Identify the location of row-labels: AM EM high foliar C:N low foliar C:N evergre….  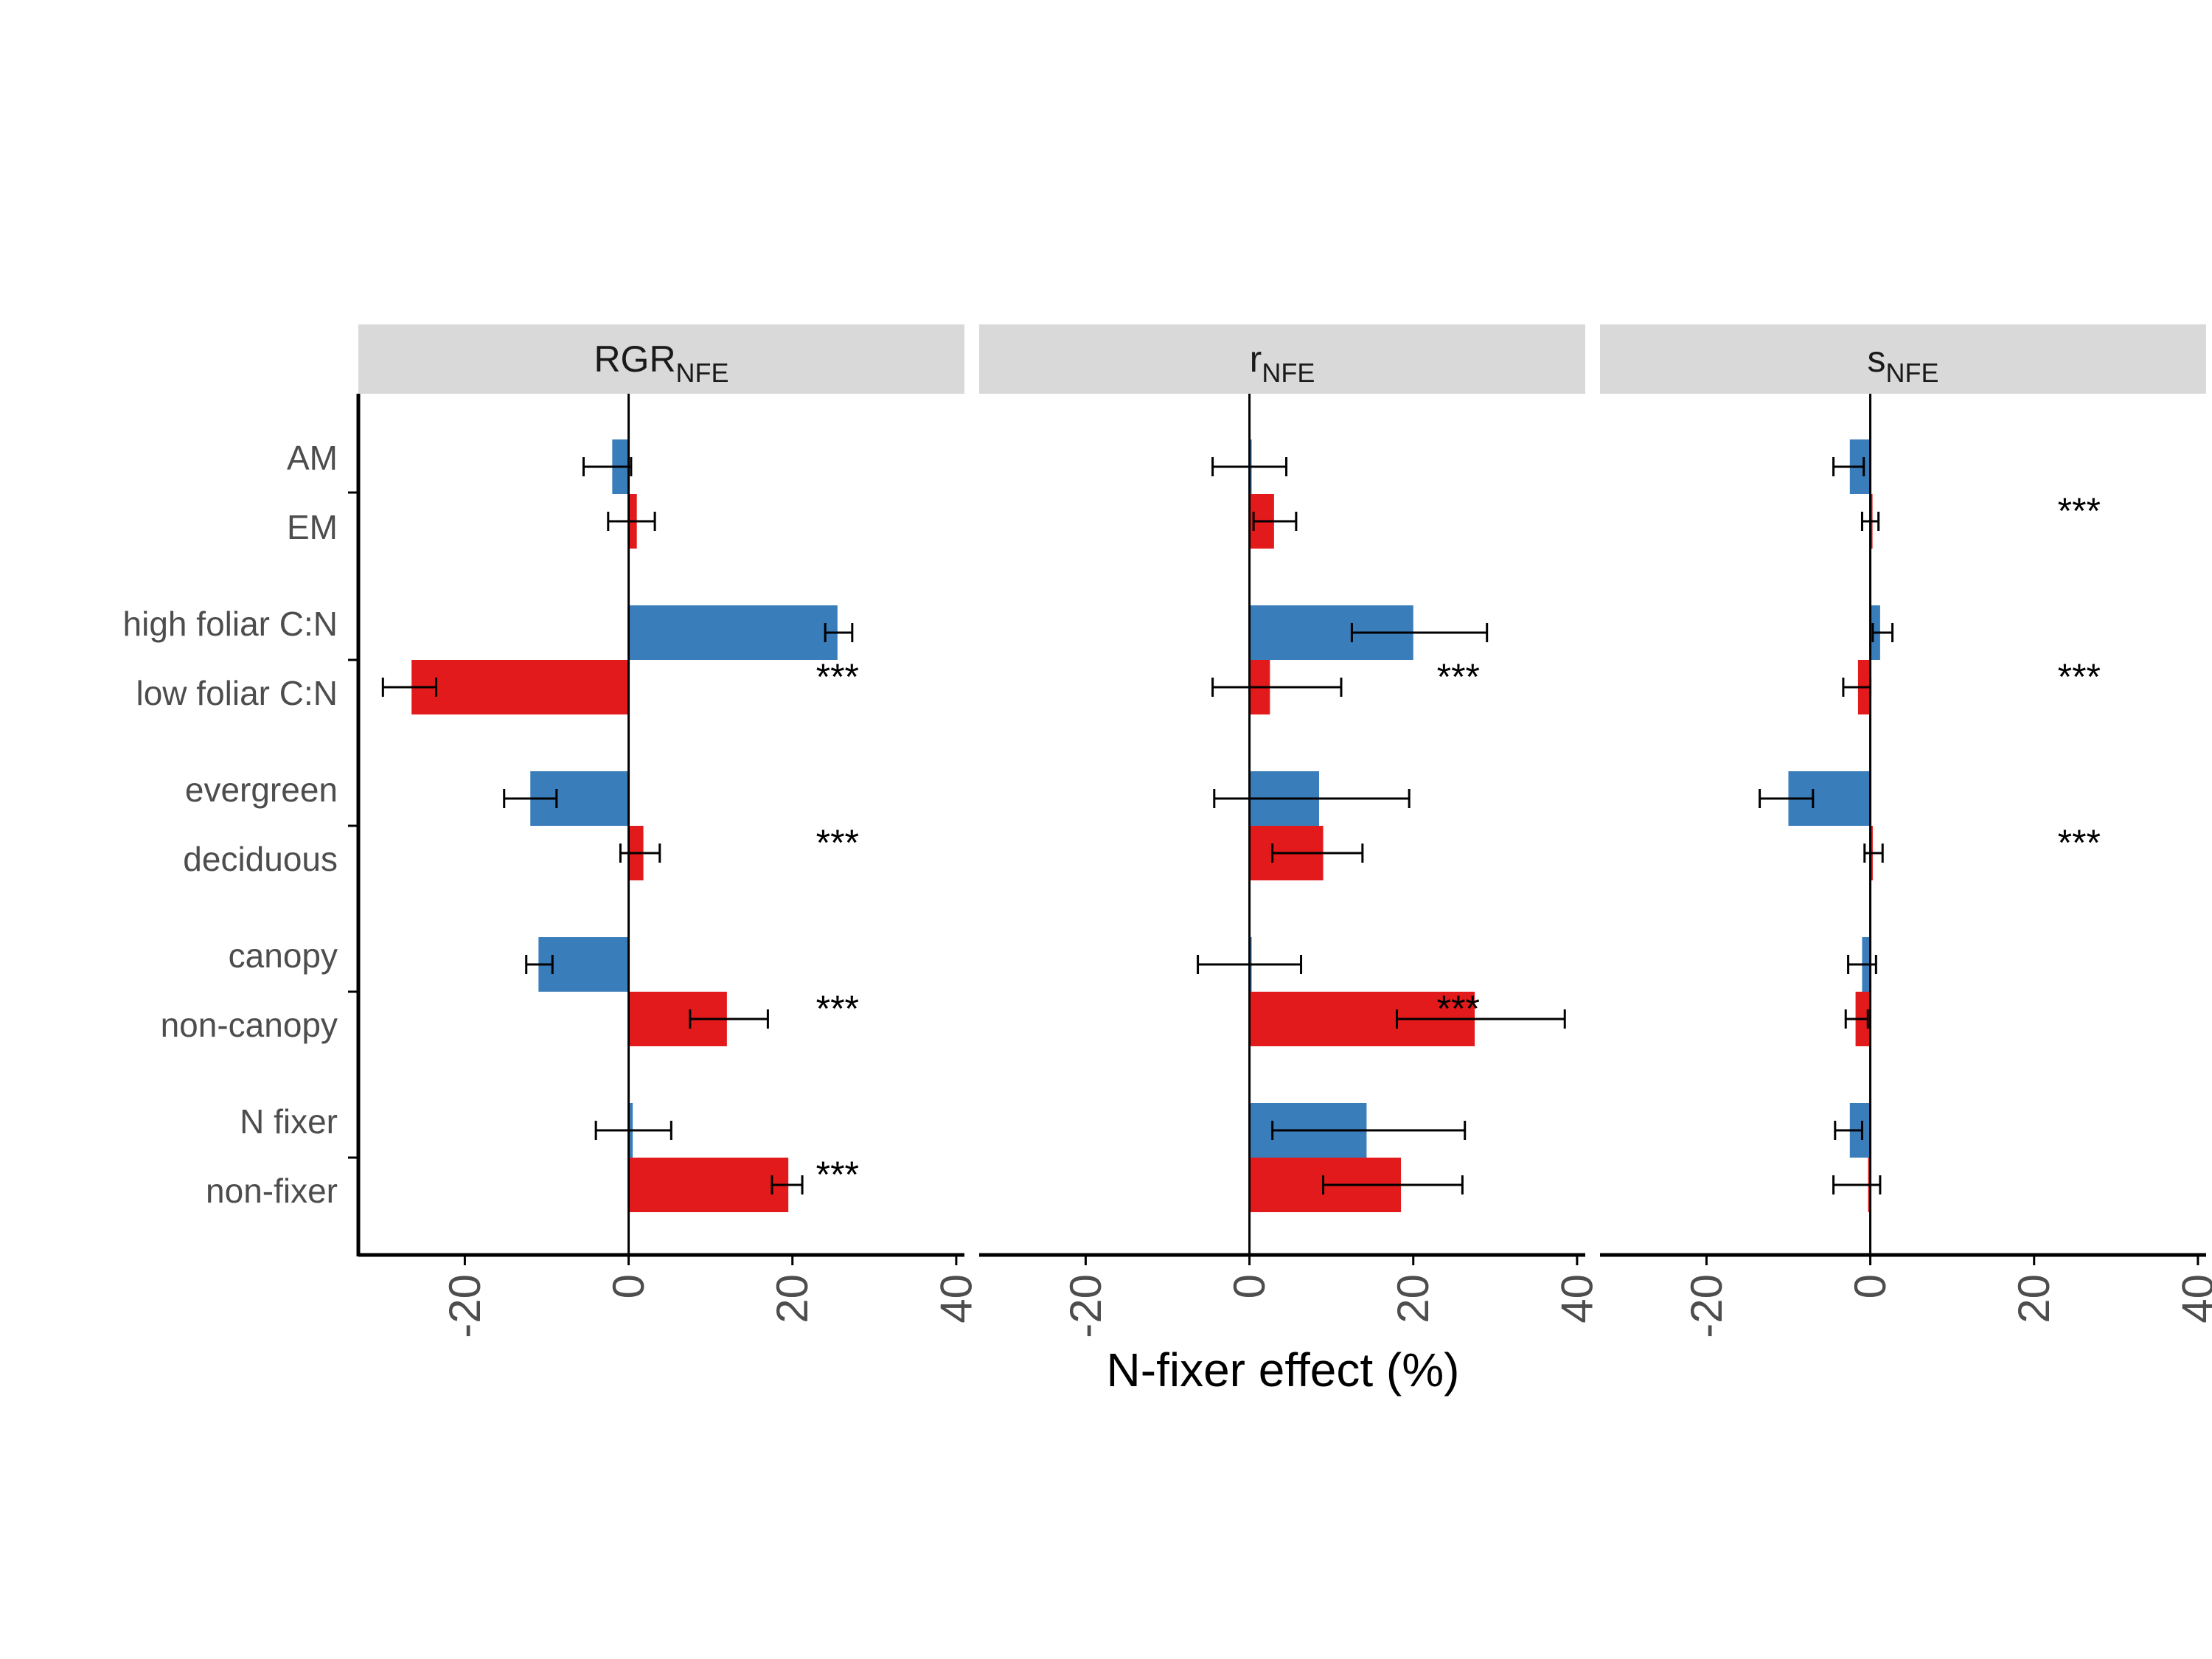
(240, 824).